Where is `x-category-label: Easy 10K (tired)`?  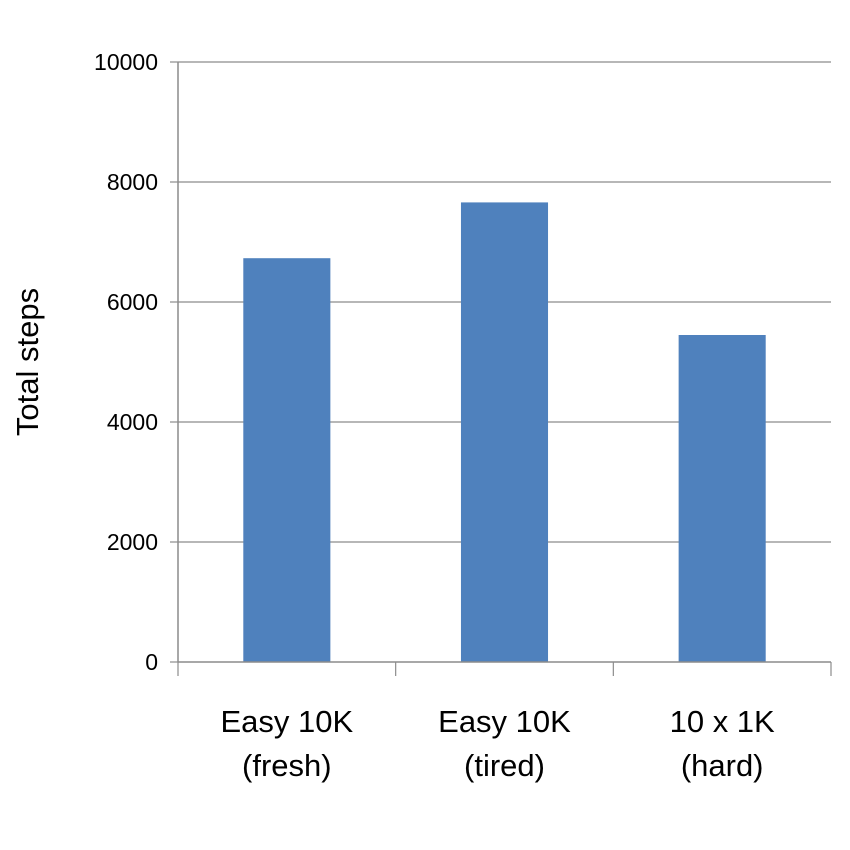
x-category-label: Easy 10K (tired) is located at coordinates (504, 743).